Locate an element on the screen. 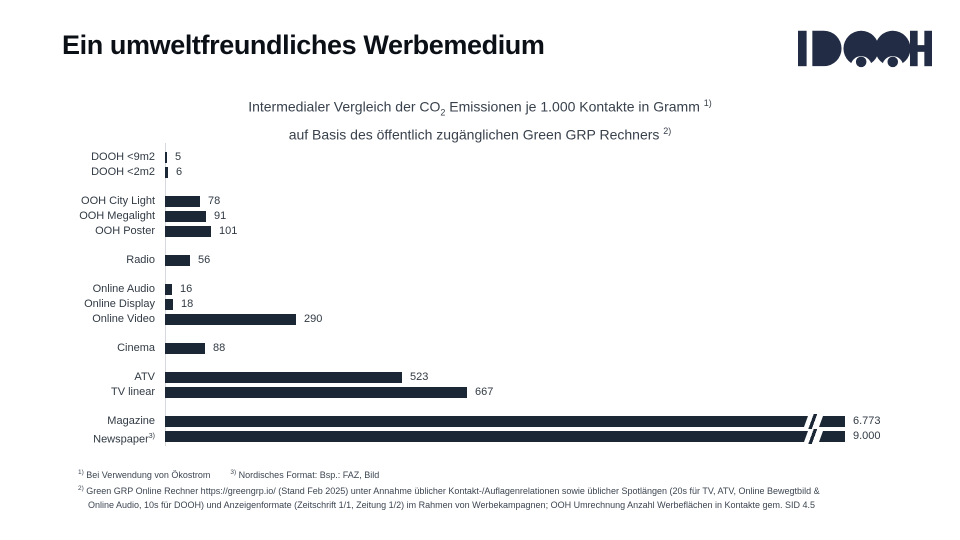 This screenshot has width=960, height=540. bar-value: 78 is located at coordinates (214, 201).